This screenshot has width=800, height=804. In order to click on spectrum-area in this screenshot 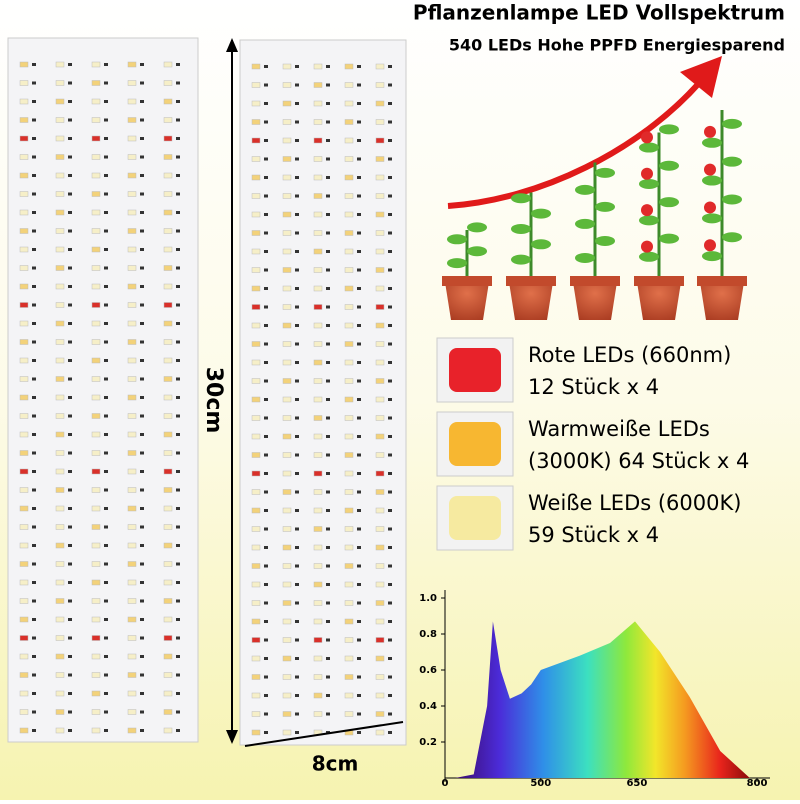, I will do `click(602, 699)`.